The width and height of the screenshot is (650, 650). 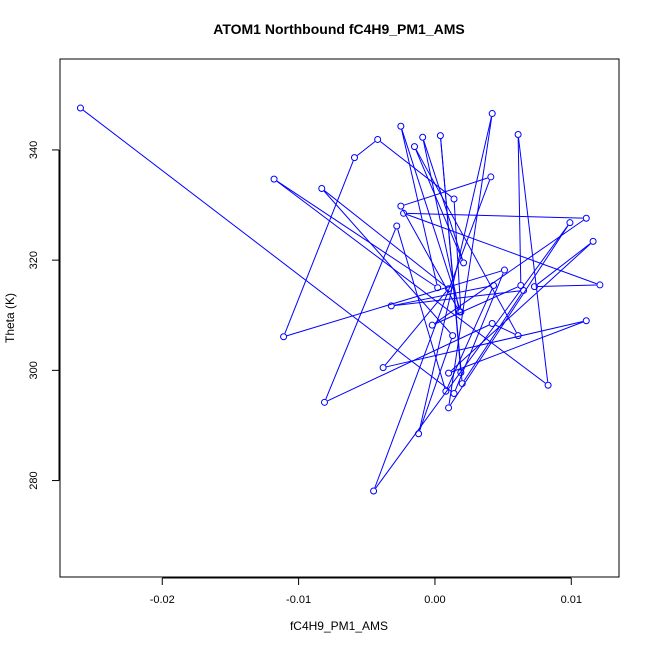 I want to click on y-tick-label: 300, so click(x=34, y=370).